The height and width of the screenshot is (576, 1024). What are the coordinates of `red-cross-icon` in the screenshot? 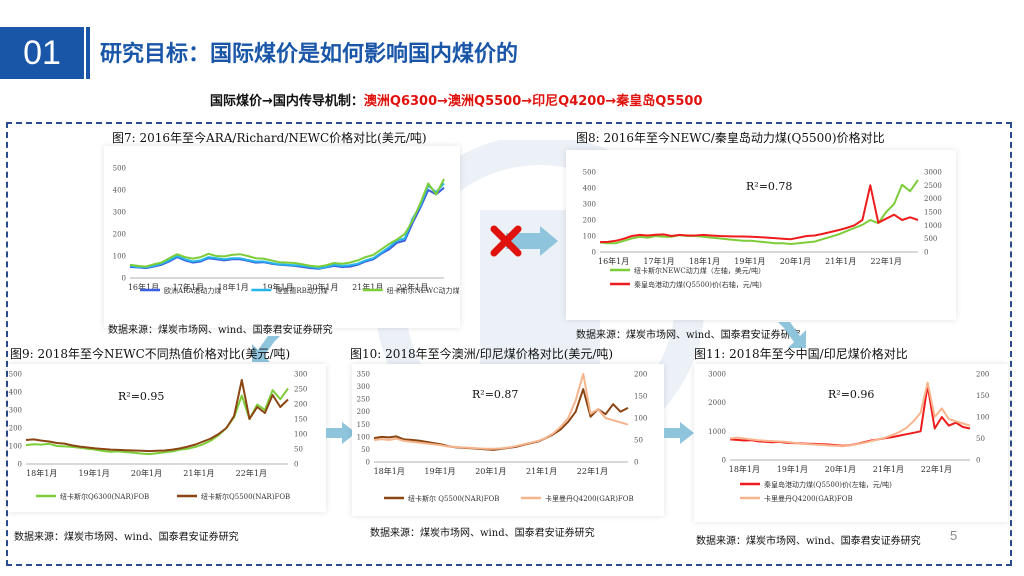 It's located at (506, 241).